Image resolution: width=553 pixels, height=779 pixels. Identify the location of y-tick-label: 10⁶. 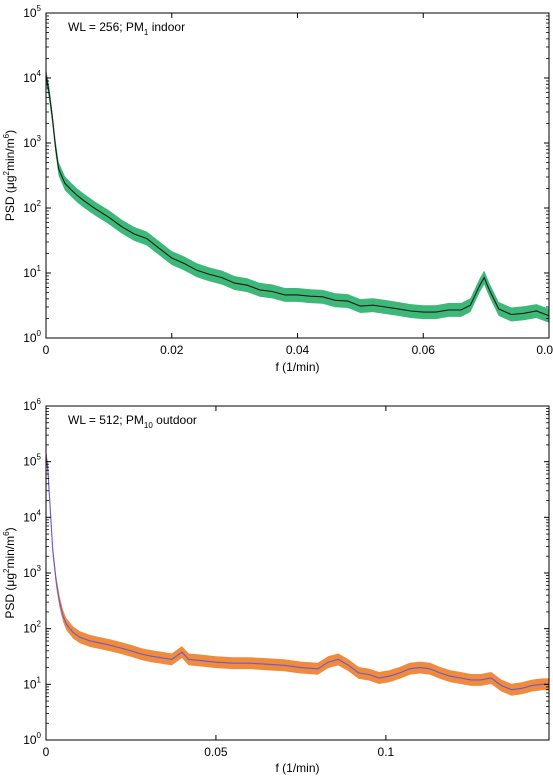
(32, 405).